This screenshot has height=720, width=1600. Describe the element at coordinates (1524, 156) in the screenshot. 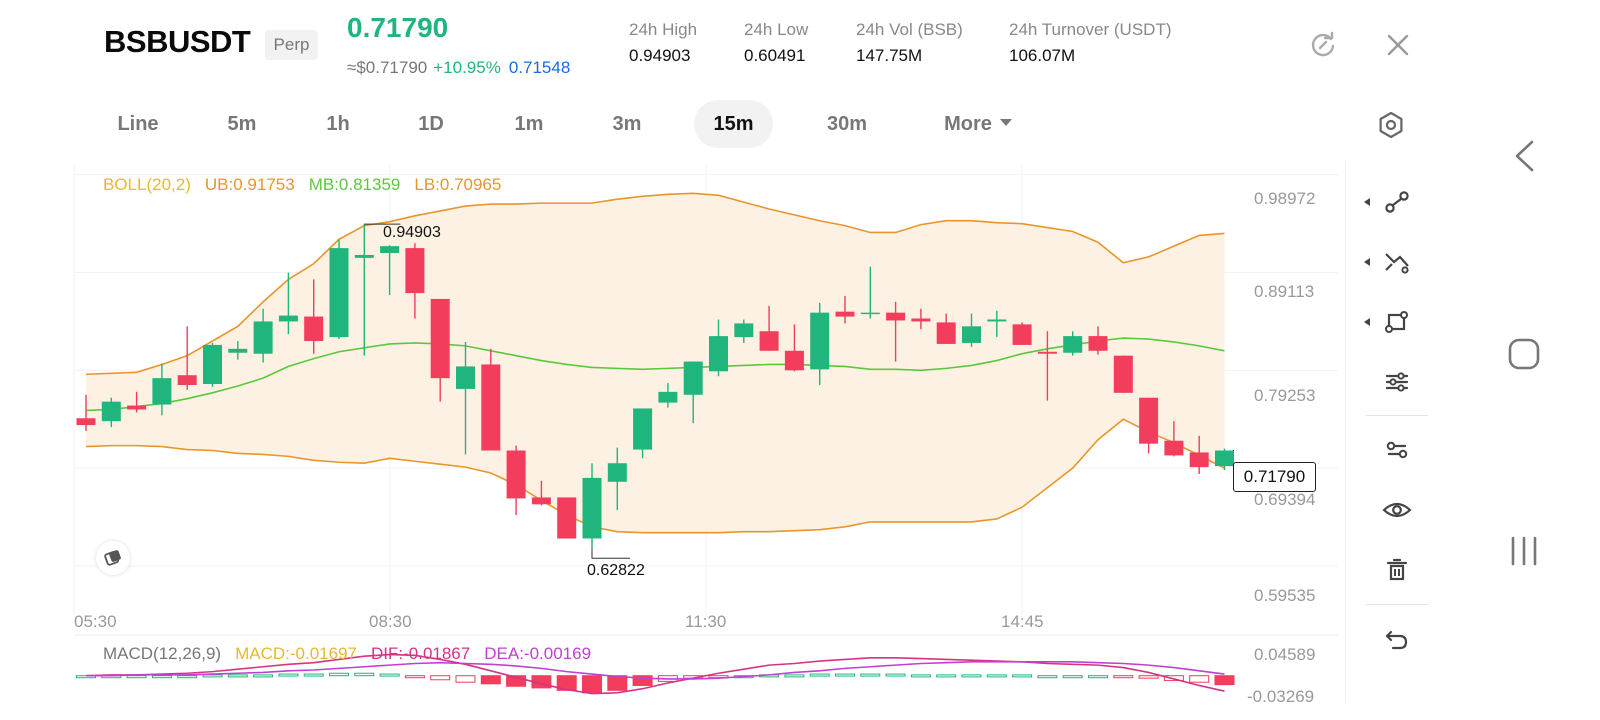

I see `back-arrow-icon` at that location.